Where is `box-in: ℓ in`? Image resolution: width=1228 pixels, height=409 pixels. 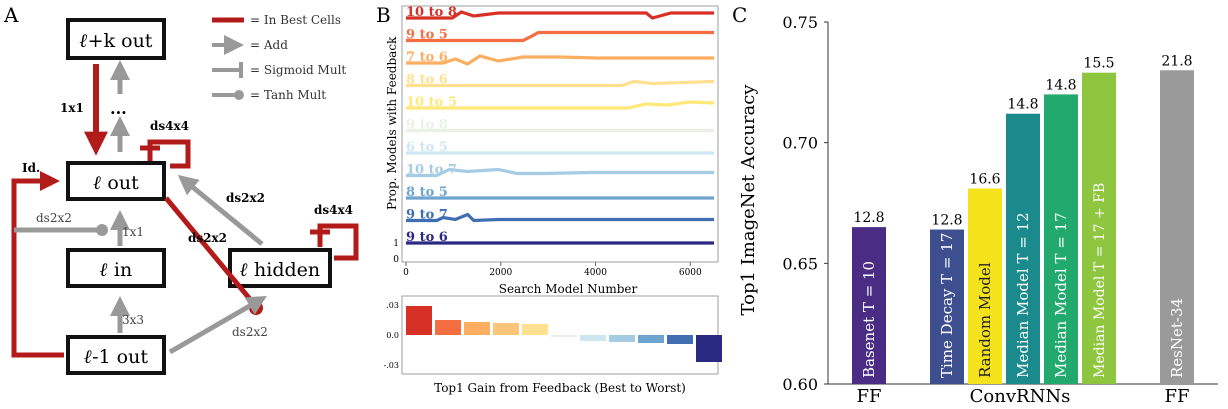 box-in: ℓ in is located at coordinates (116, 268).